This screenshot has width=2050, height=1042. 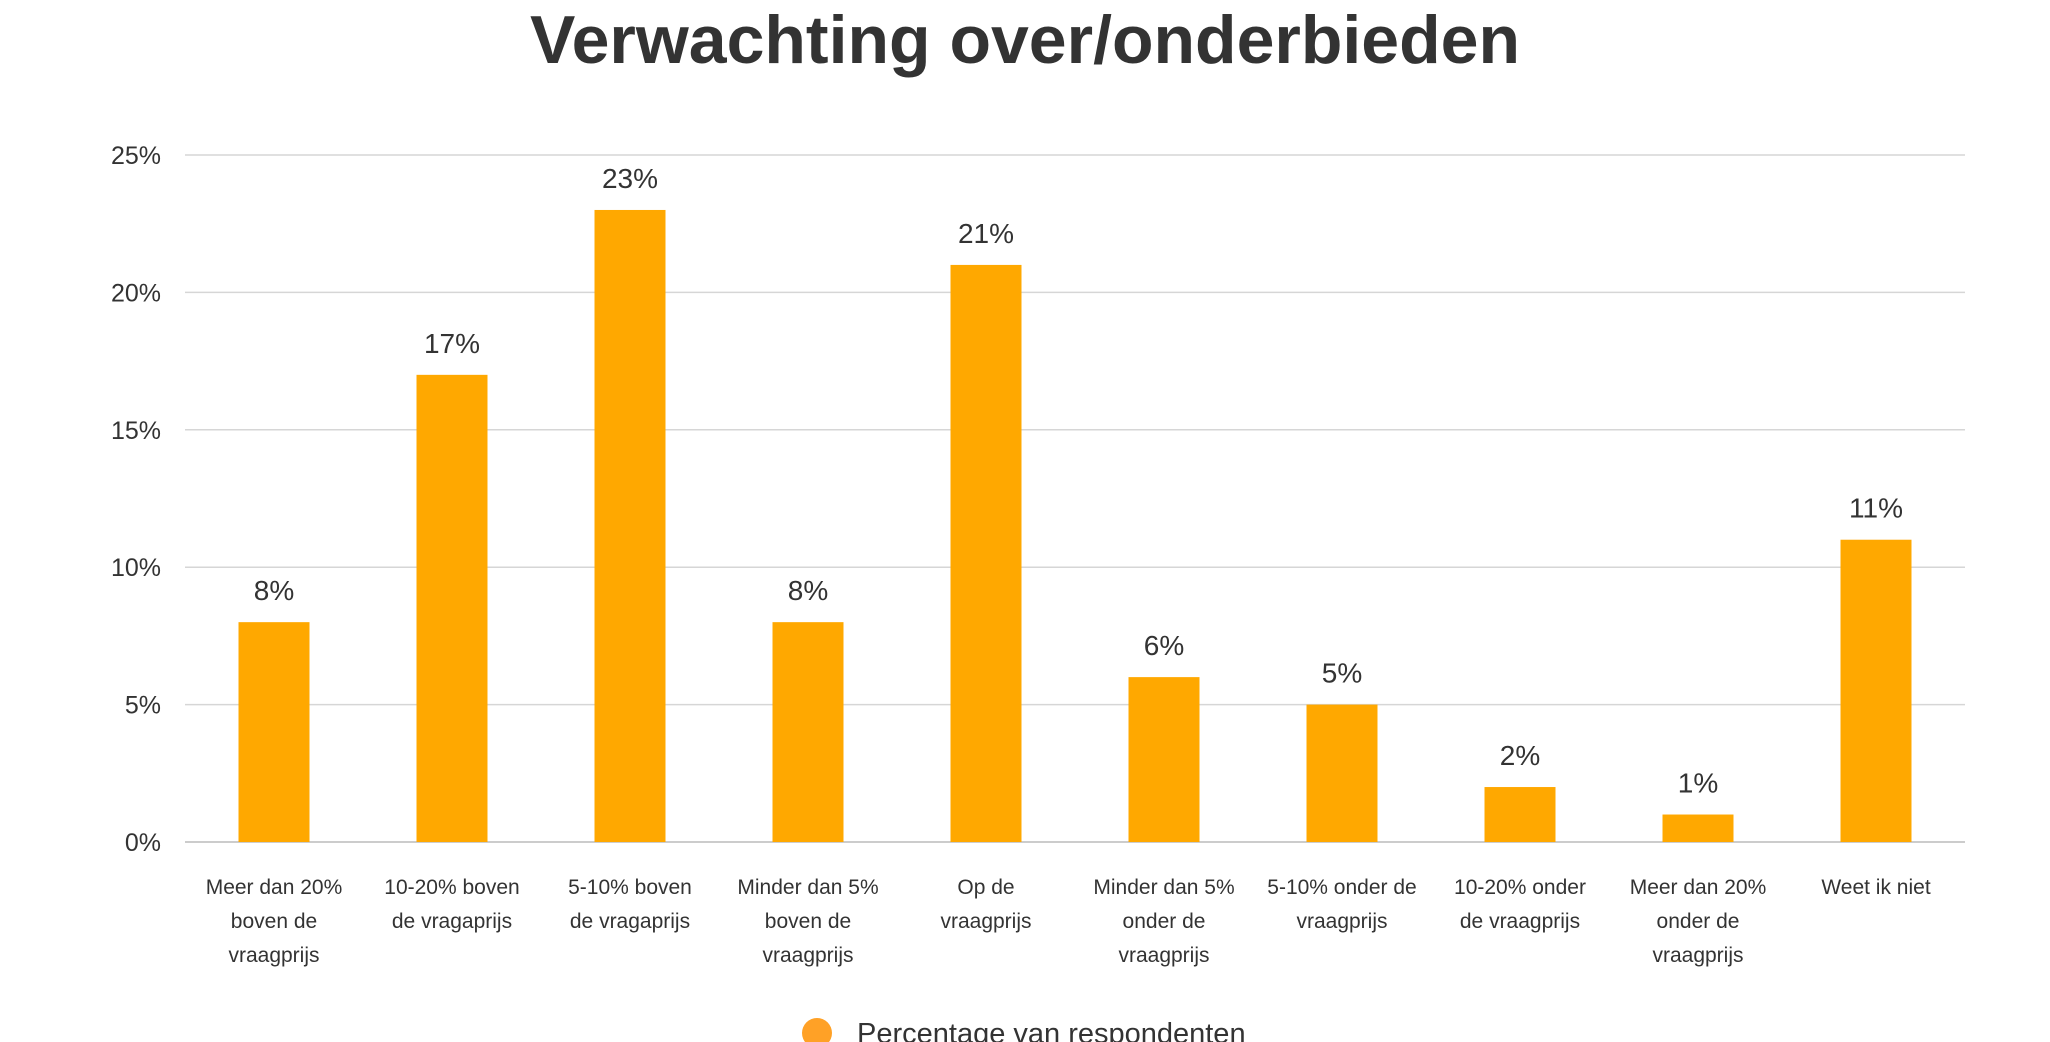 What do you see at coordinates (1342, 673) in the screenshot?
I see `data-label: 5%` at bounding box center [1342, 673].